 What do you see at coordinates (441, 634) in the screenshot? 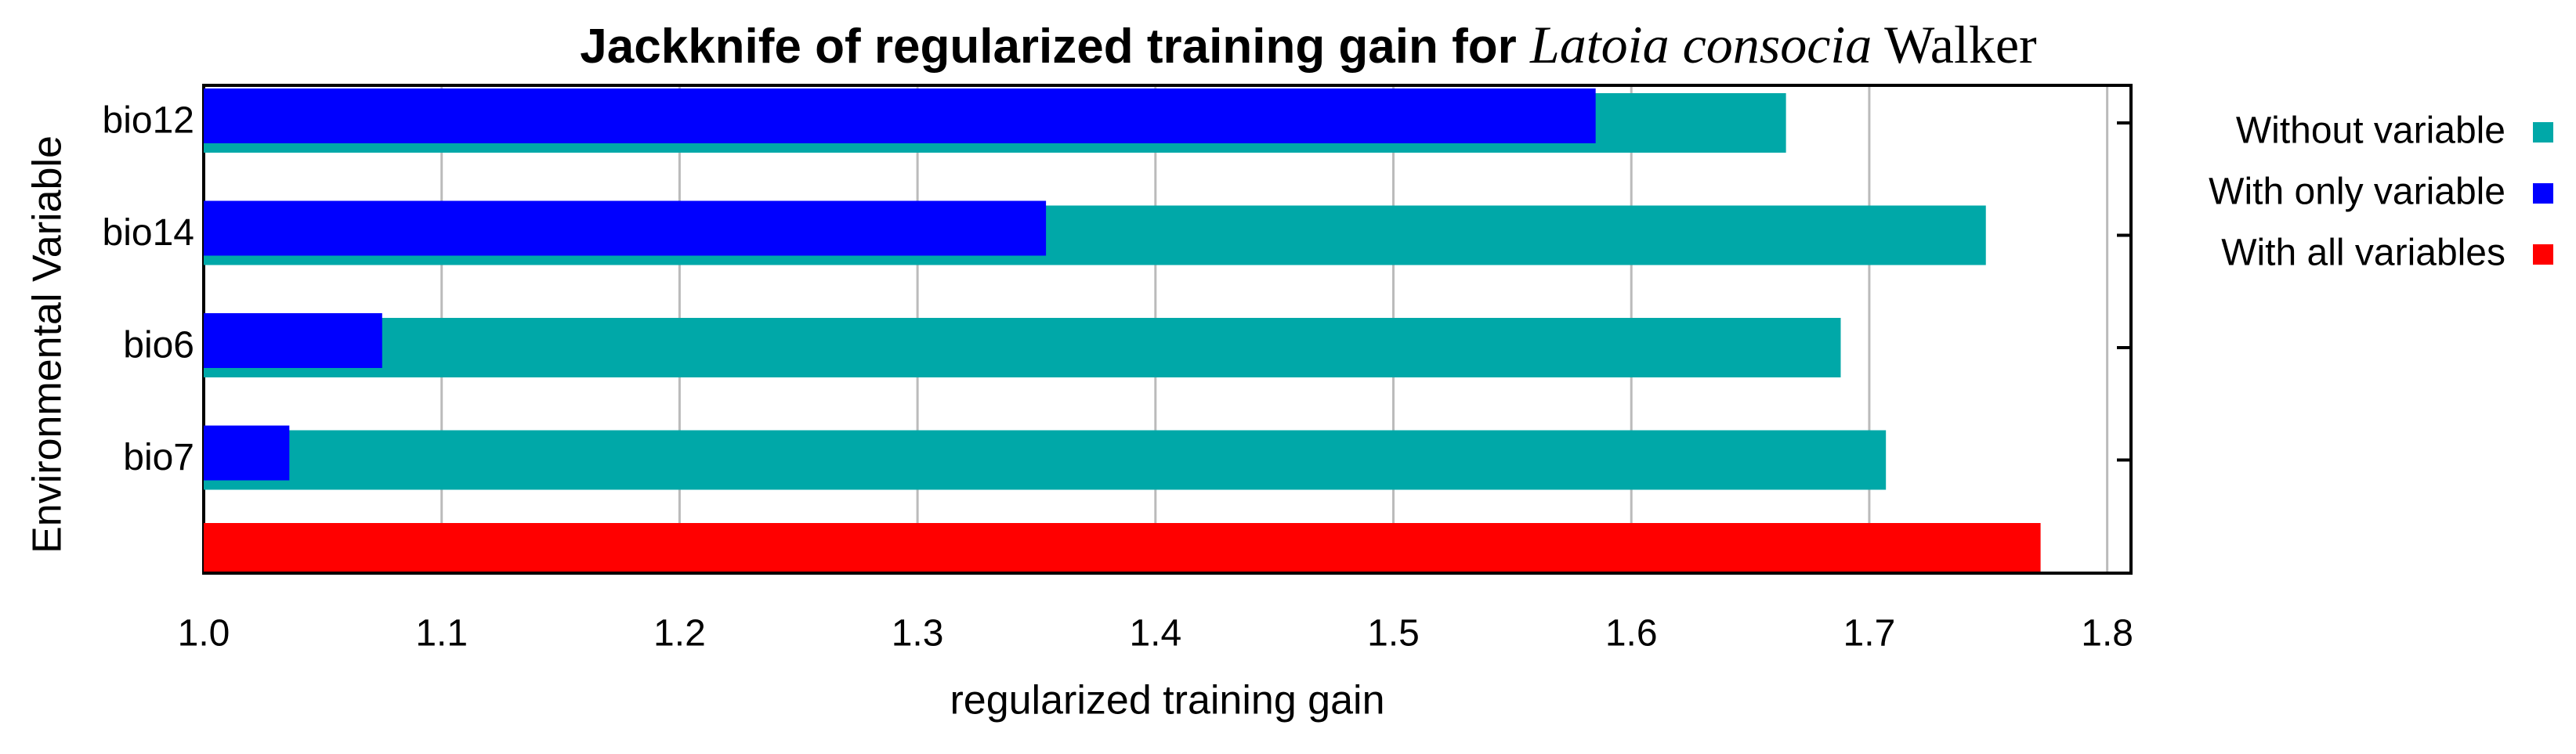
I see `x-tick-label: 1.1` at bounding box center [441, 634].